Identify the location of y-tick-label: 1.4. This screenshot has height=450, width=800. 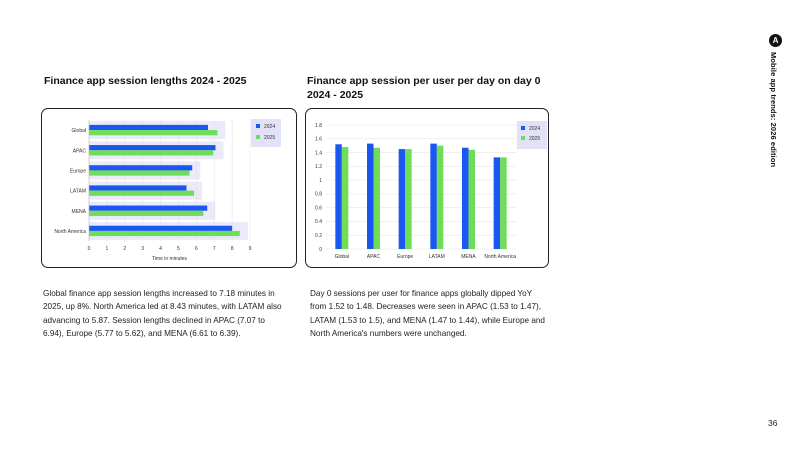
(318, 153).